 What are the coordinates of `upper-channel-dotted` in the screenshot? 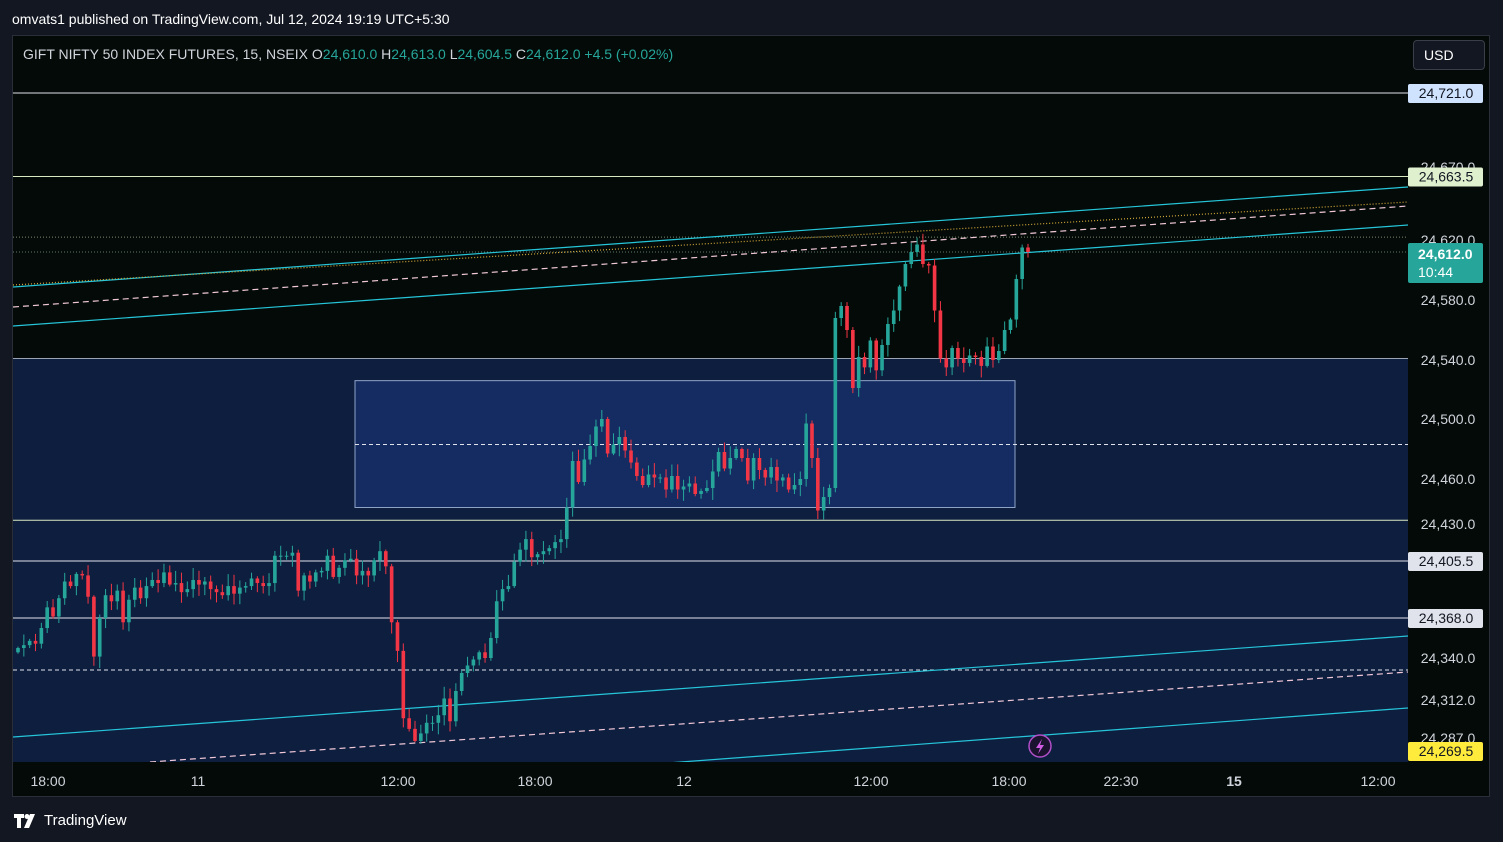 It's located at (710, 243).